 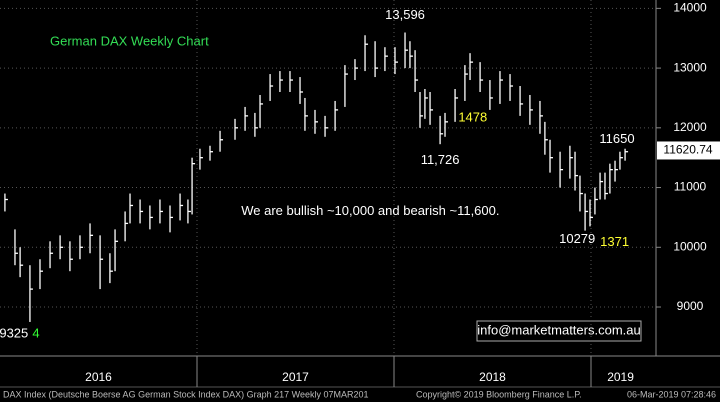 I want to click on annotation: 11,726, so click(x=440, y=159).